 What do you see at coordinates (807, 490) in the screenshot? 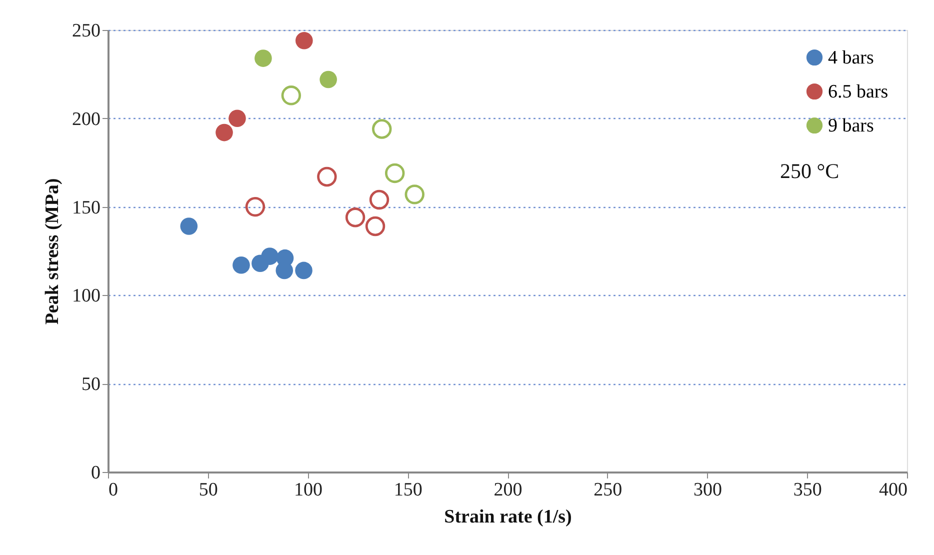
I see `x-tick-label: 350` at bounding box center [807, 490].